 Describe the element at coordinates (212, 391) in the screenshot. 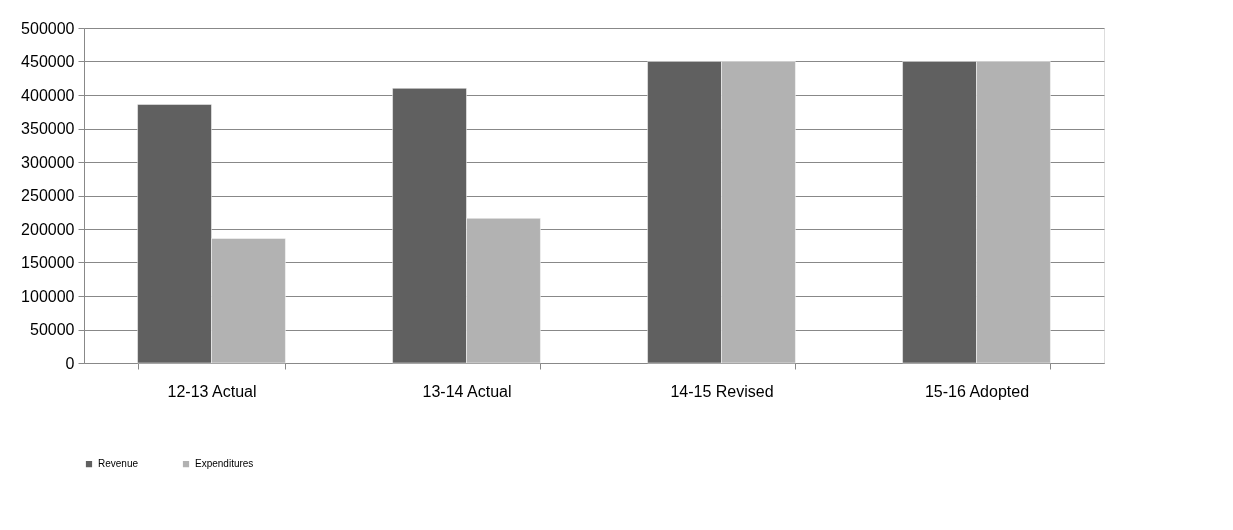

I see `x-tick-label: 12-13 Actual` at that location.